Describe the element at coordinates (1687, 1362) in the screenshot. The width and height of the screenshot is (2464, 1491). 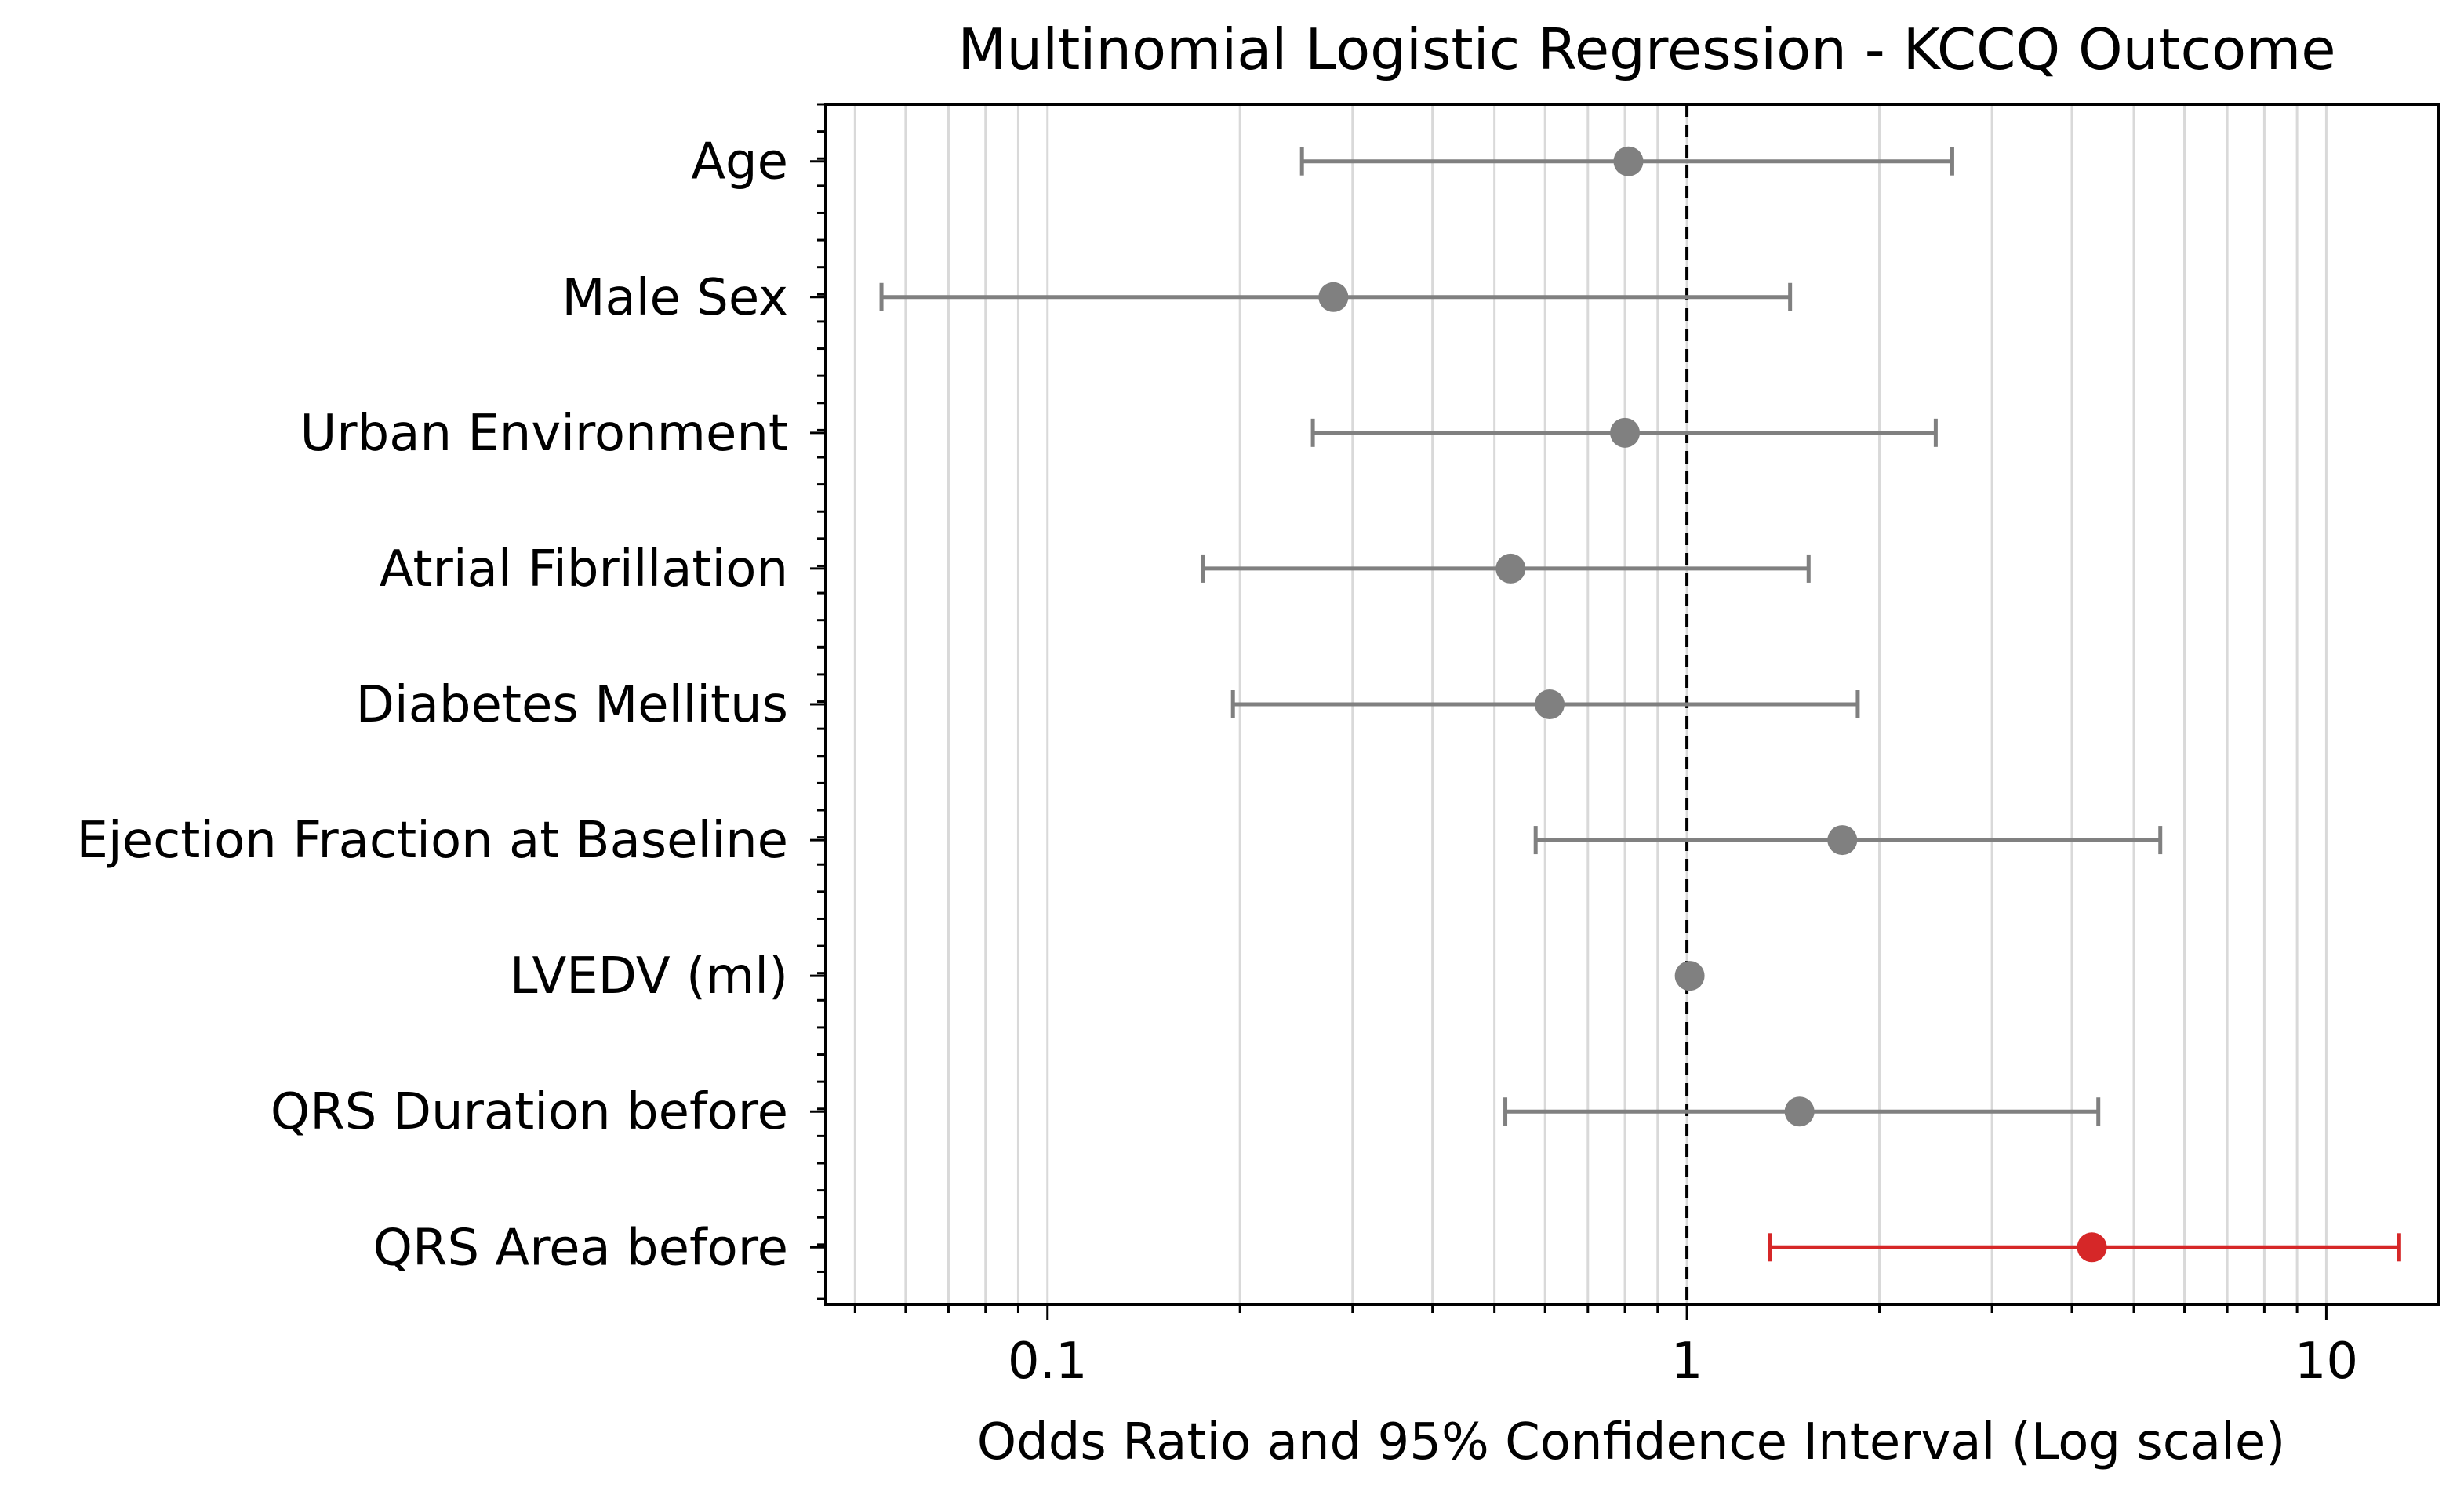
I see `x-tick-label: 1` at that location.